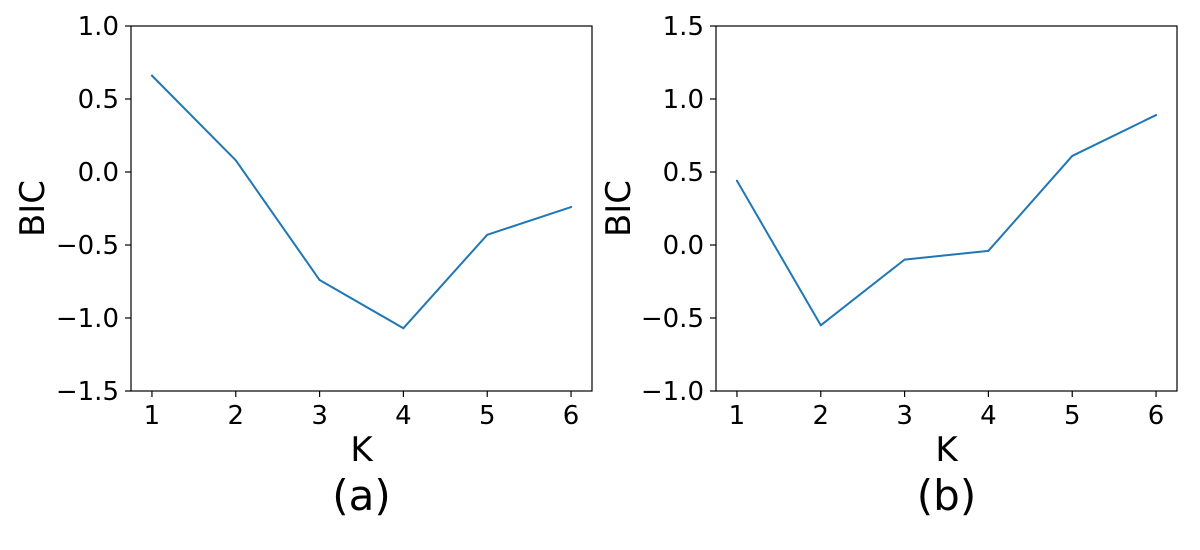 The height and width of the screenshot is (550, 1200). Describe the element at coordinates (87, 392) in the screenshot. I see `y-tick-label: −1.5` at that location.